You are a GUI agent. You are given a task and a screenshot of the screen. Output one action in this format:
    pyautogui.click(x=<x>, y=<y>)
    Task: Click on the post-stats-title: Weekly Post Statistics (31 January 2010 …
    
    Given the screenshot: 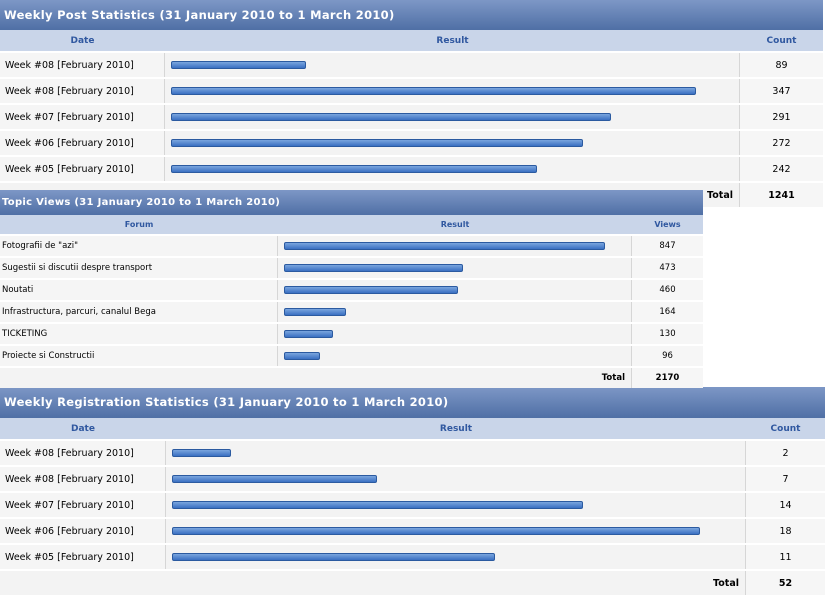 What is the action you would take?
    pyautogui.click(x=411, y=15)
    